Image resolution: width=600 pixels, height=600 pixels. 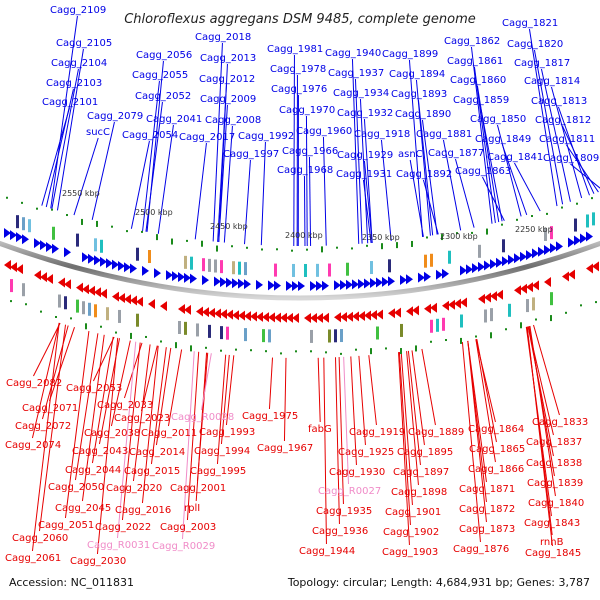 I want to click on forward-gene-label: Cagg_2105, so click(x=84, y=43).